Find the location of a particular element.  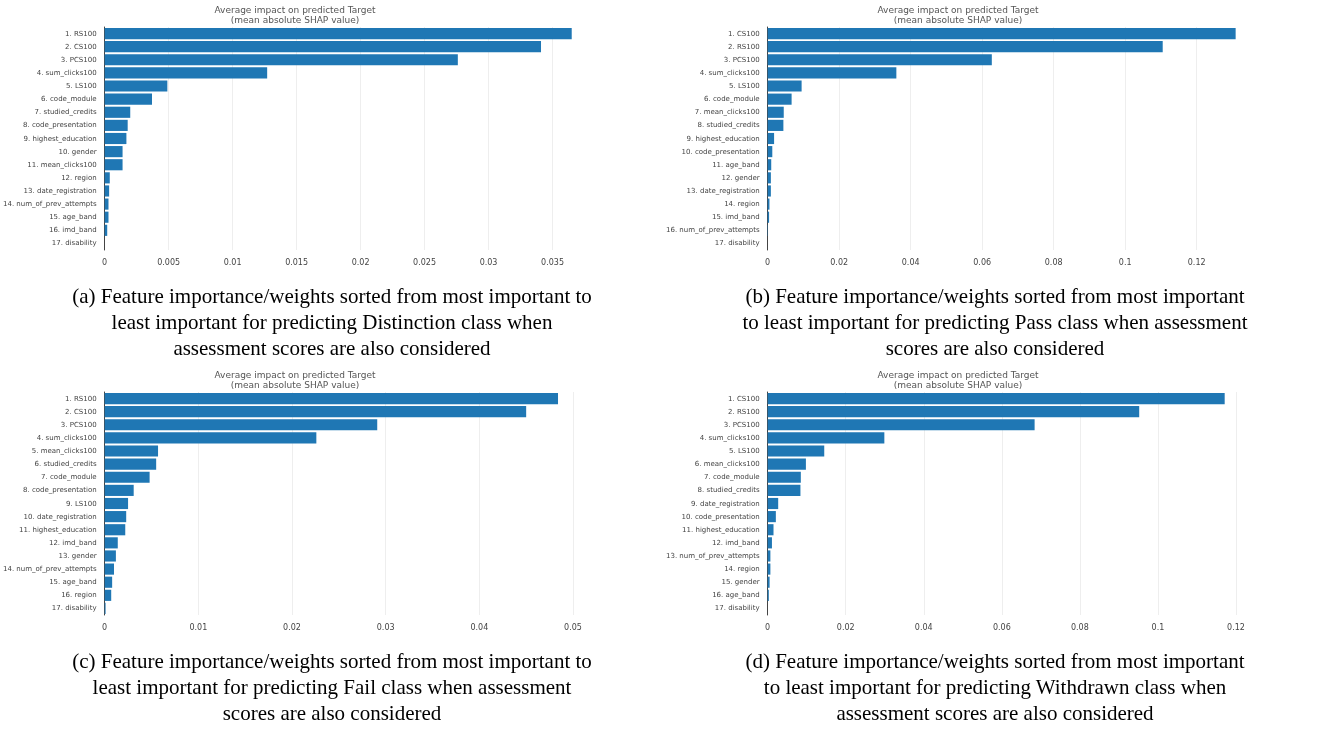

x-tick-label: 0.005 is located at coordinates (169, 262).